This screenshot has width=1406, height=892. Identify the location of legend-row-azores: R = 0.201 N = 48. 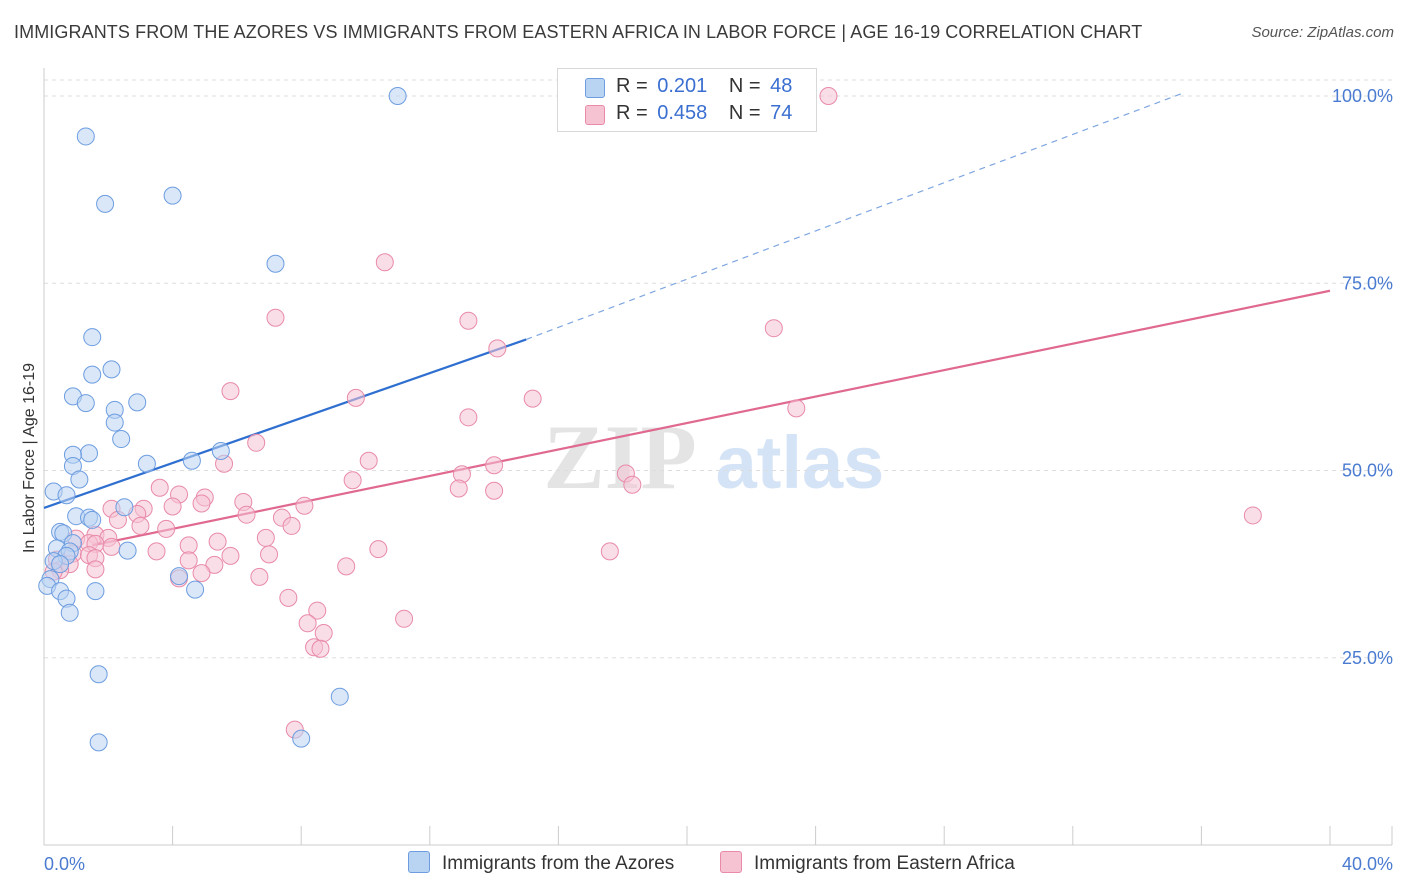
(689, 88).